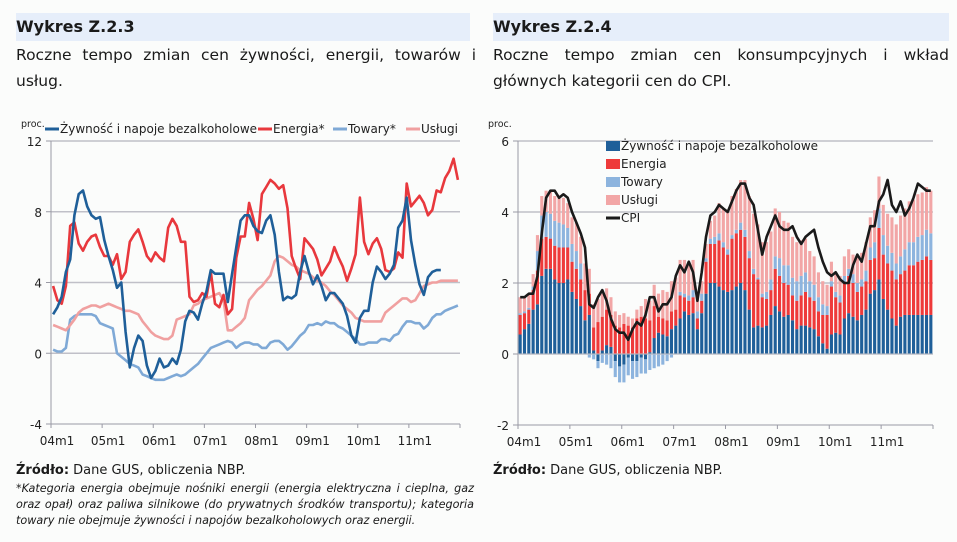 The image size is (957, 542). Describe the element at coordinates (639, 200) in the screenshot. I see `legend-label: Usługi` at that location.